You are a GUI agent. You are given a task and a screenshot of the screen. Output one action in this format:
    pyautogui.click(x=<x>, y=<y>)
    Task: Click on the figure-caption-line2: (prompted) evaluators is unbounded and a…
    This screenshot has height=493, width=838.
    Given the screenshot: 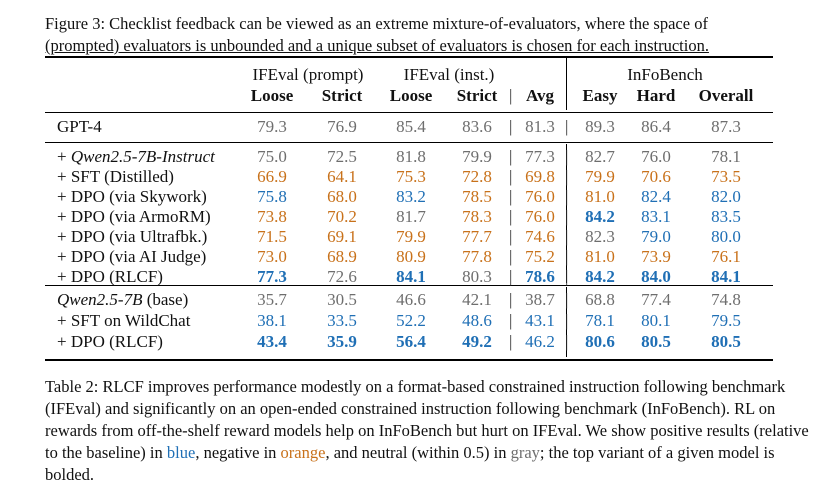 What is the action you would take?
    pyautogui.click(x=377, y=45)
    